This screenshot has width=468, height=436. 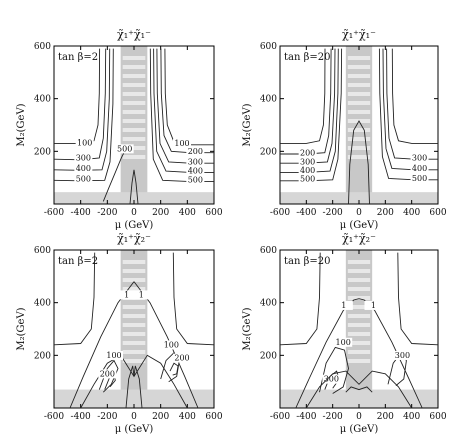 What do you see at coordinates (78, 57) in the screenshot?
I see `tan-beta-label: tan β=2` at bounding box center [78, 57].